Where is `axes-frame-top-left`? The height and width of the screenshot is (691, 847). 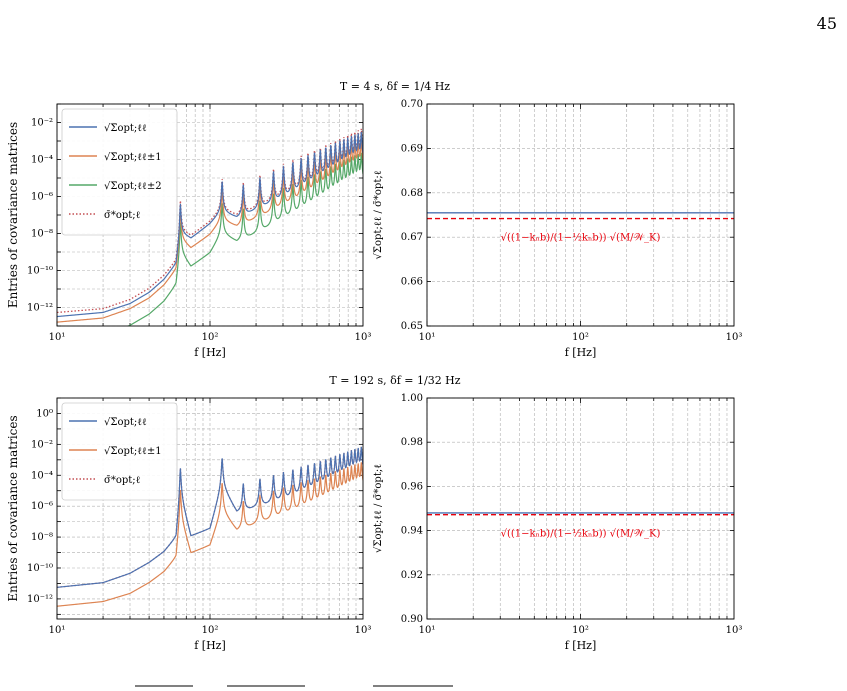
axes-frame-top-left is located at coordinates (210, 215).